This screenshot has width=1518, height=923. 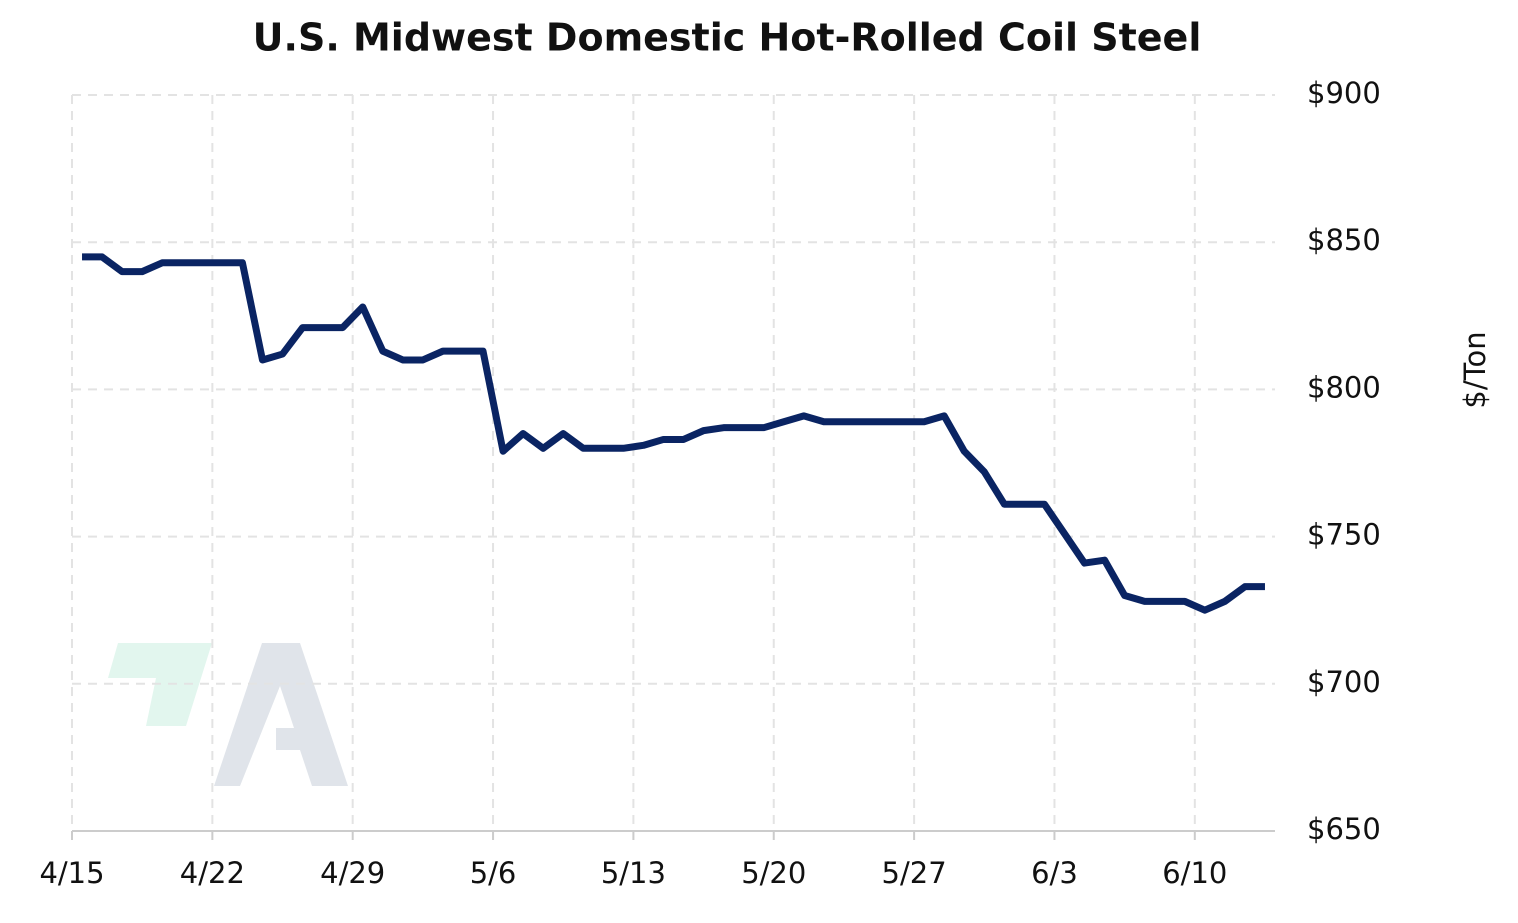 I want to click on x-tick-label: 5/27, so click(x=914, y=873).